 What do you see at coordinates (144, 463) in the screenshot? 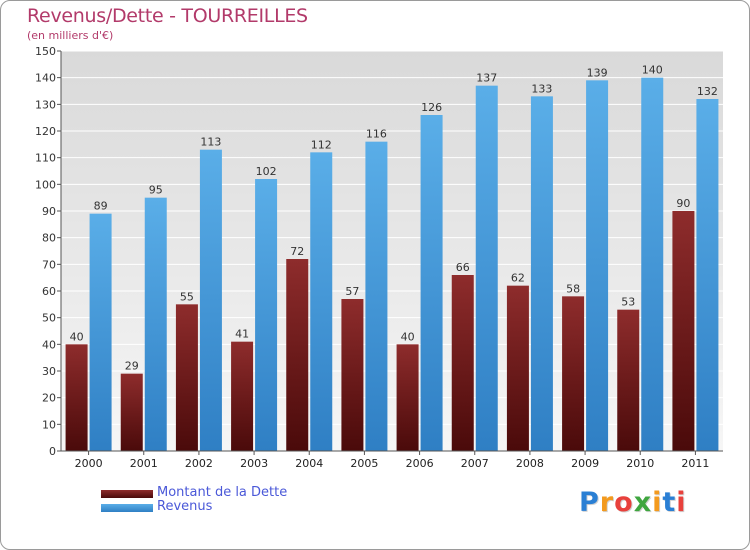
I see `x-tick-label: 2001` at bounding box center [144, 463].